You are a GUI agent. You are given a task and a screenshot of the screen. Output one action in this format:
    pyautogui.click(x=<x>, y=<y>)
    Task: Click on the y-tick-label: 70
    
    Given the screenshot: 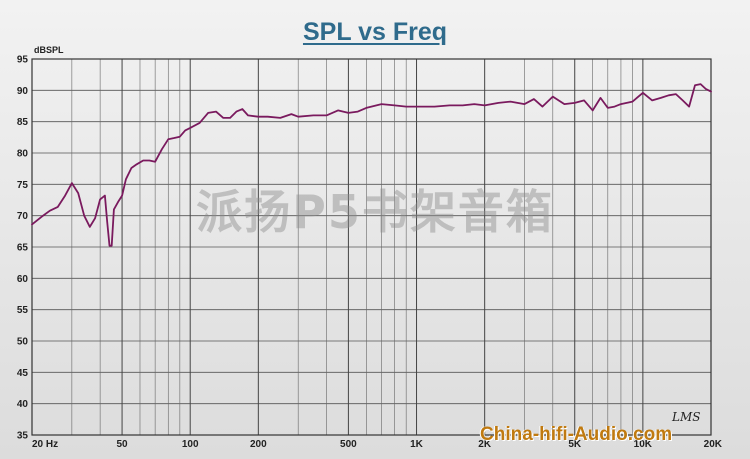 What is the action you would take?
    pyautogui.click(x=23, y=216)
    